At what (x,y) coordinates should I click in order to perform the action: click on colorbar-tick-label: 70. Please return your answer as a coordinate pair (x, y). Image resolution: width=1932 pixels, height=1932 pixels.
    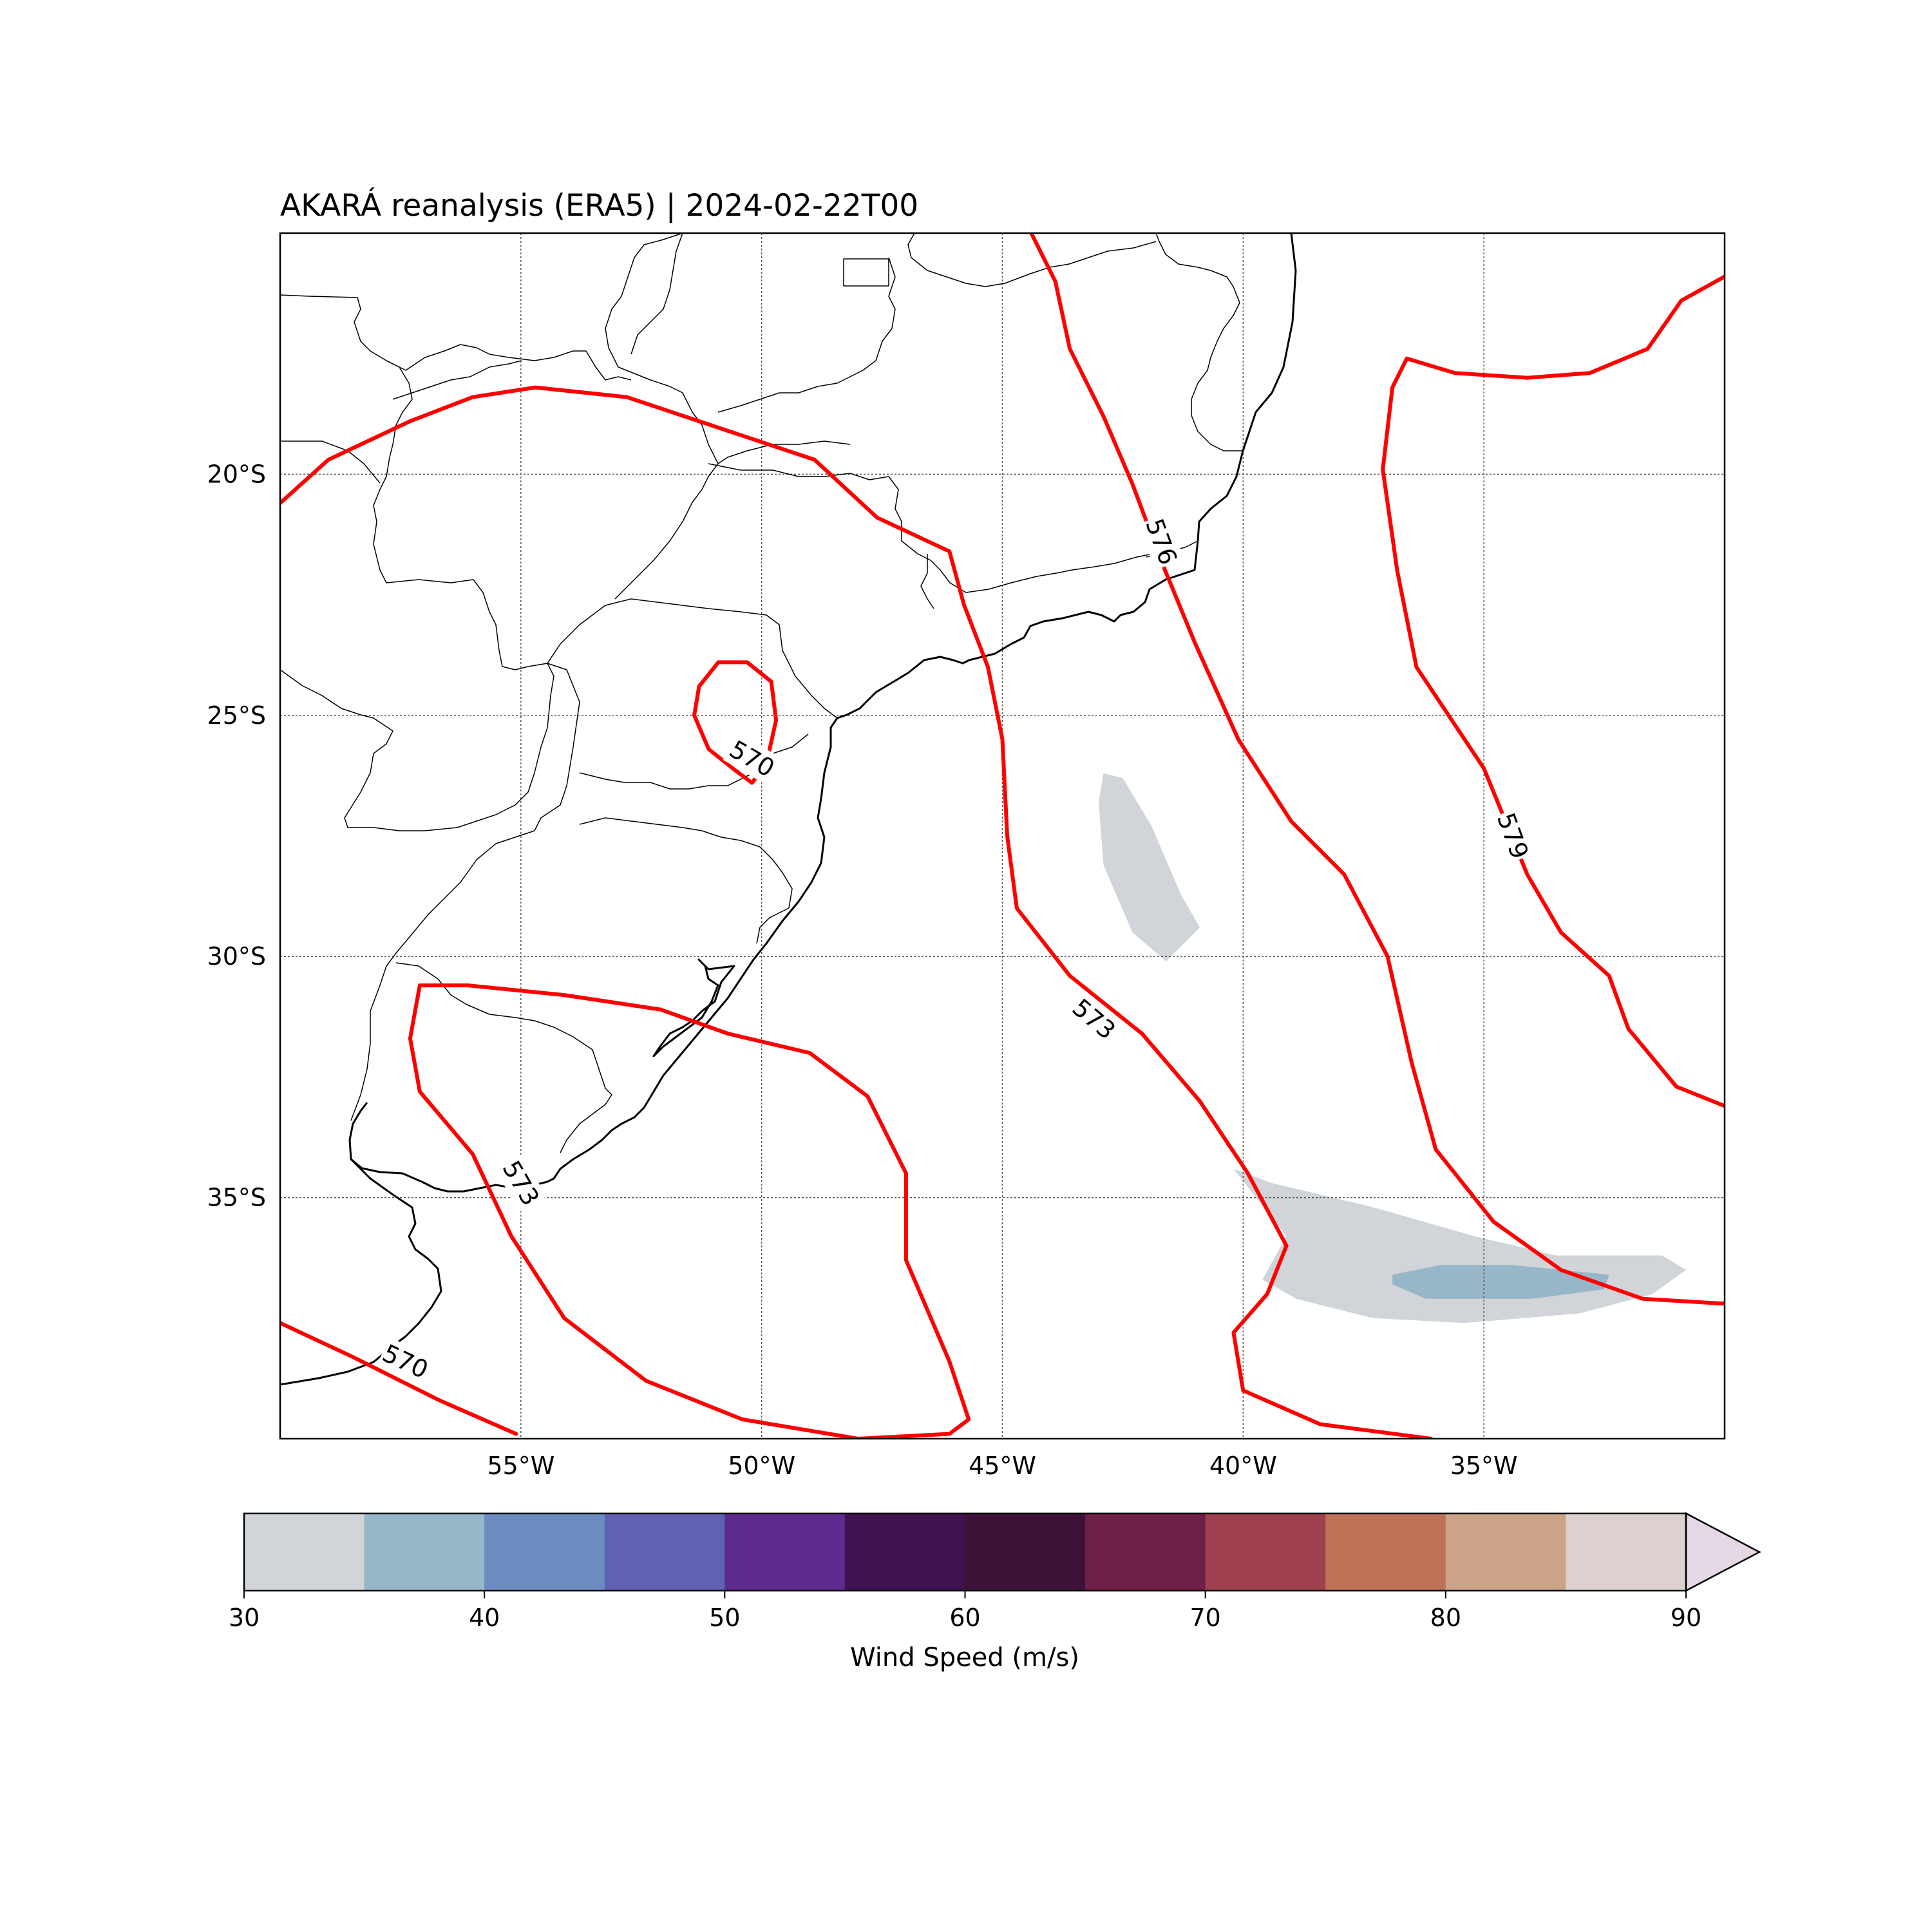
    Looking at the image, I should click on (1204, 1618).